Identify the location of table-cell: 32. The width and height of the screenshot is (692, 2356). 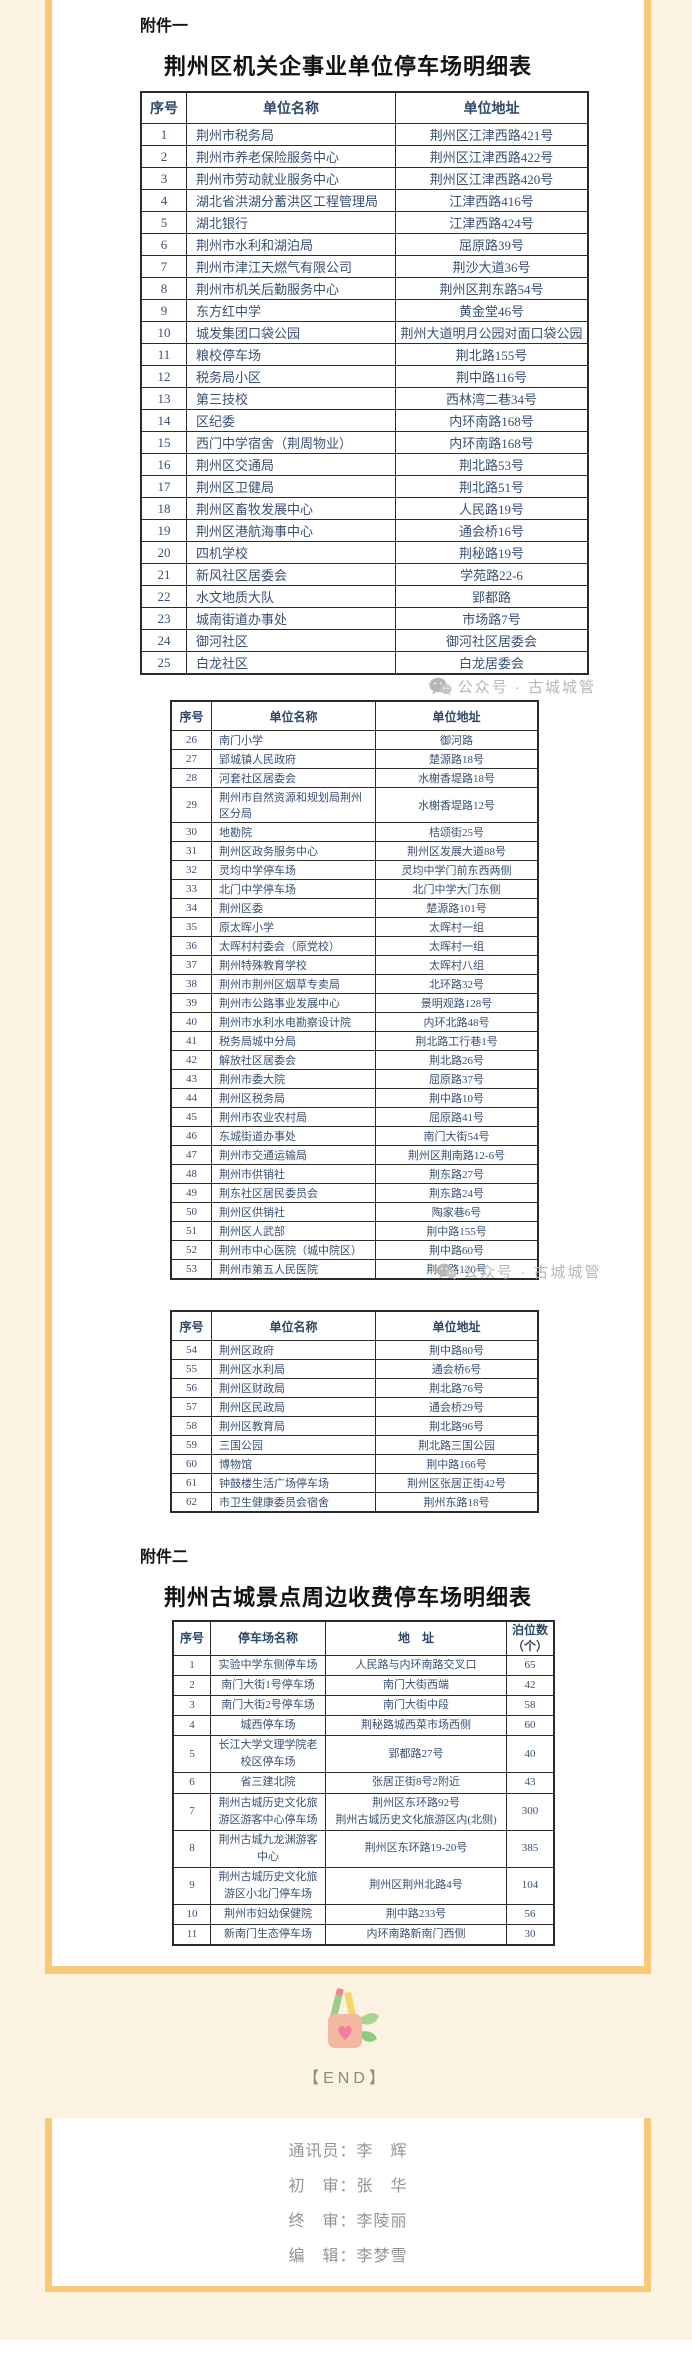
(191, 870).